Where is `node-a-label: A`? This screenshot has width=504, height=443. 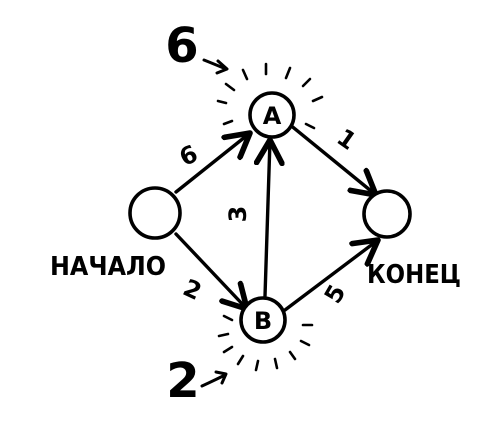
node-a-label: A is located at coordinates (272, 116).